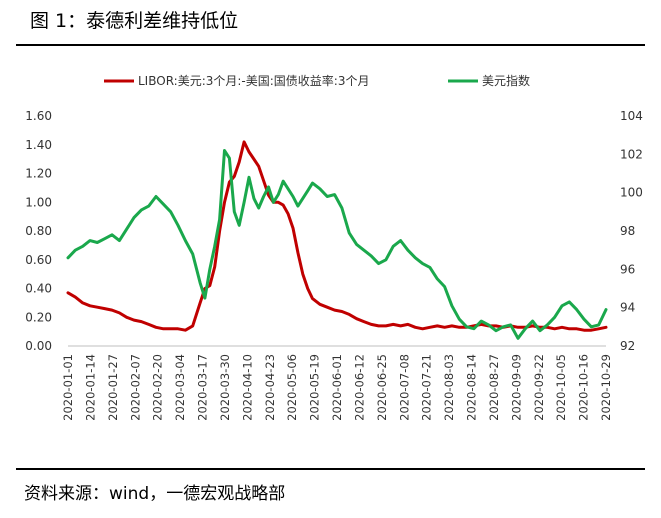  Describe the element at coordinates (38, 260) in the screenshot. I see `left-y-tick-label: 0.60` at that location.